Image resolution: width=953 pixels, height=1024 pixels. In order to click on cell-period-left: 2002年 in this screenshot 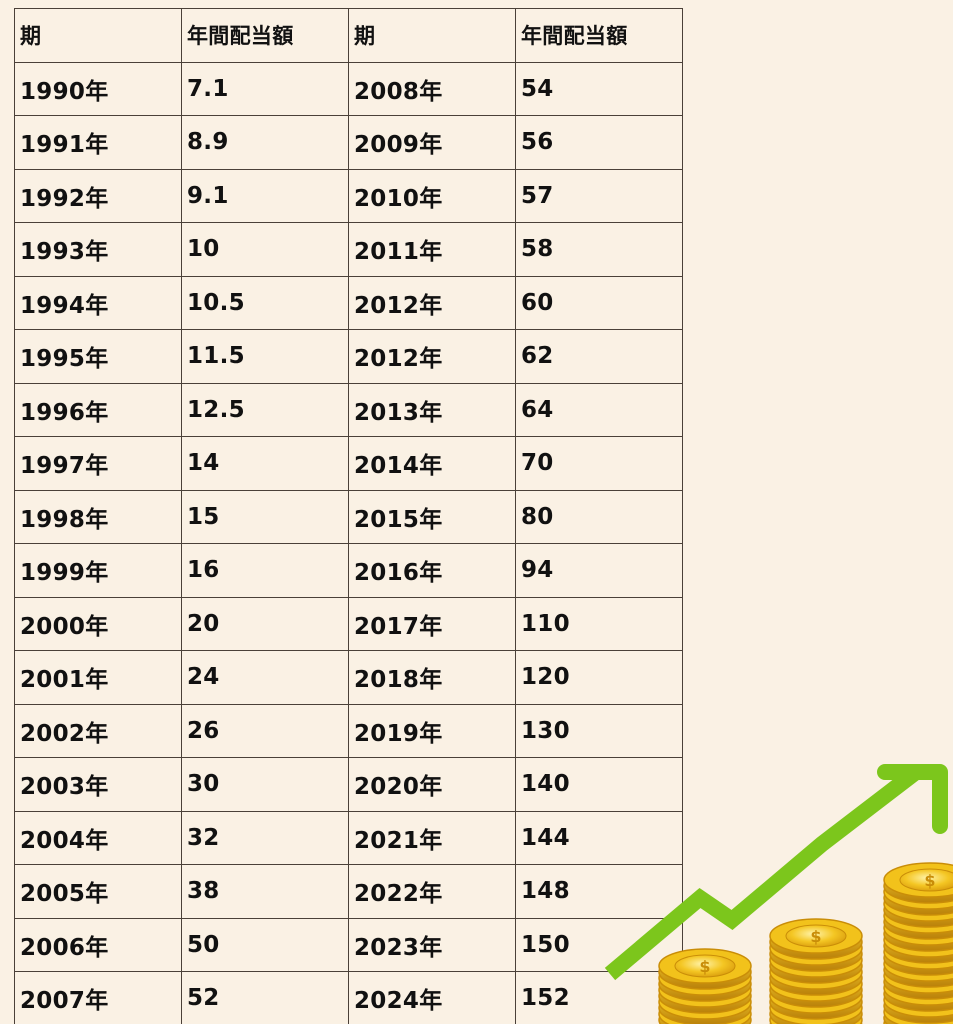, I will do `click(98, 730)`.